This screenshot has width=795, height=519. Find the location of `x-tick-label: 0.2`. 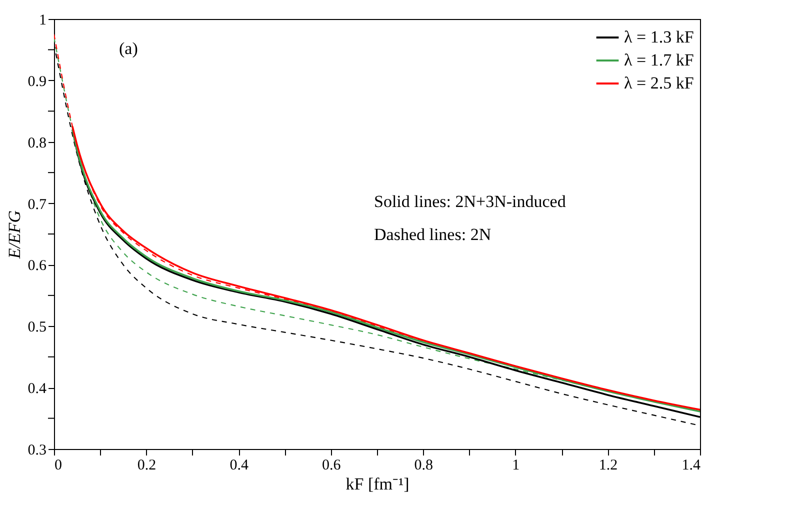

x-tick-label: 0.2 is located at coordinates (146, 466).